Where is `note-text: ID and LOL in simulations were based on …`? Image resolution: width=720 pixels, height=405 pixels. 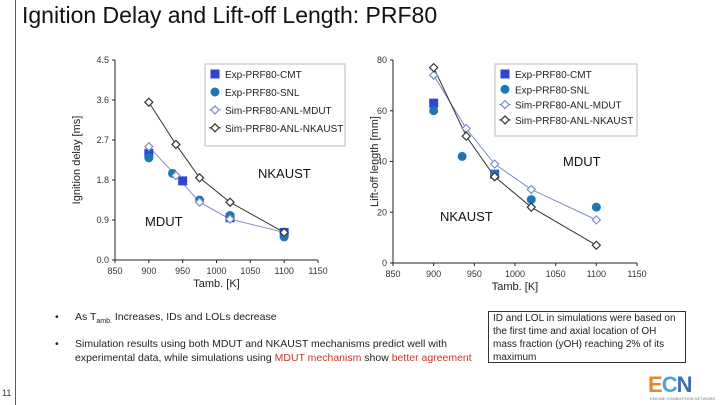 note-text: ID and LOL in simulations were based on … is located at coordinates (584, 338).